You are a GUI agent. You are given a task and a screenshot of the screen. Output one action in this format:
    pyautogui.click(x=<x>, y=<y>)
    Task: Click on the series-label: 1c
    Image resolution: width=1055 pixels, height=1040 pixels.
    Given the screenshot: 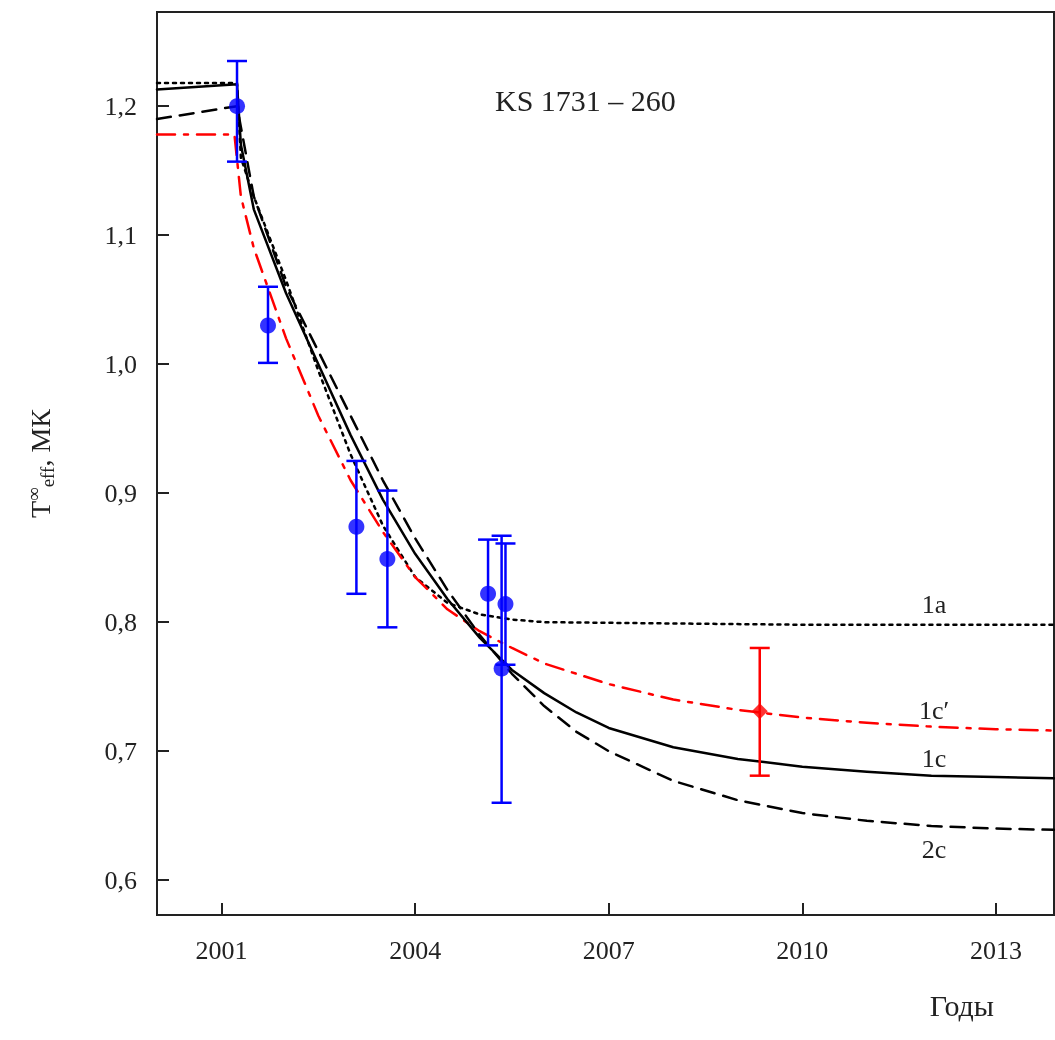 What is the action you would take?
    pyautogui.click(x=934, y=758)
    